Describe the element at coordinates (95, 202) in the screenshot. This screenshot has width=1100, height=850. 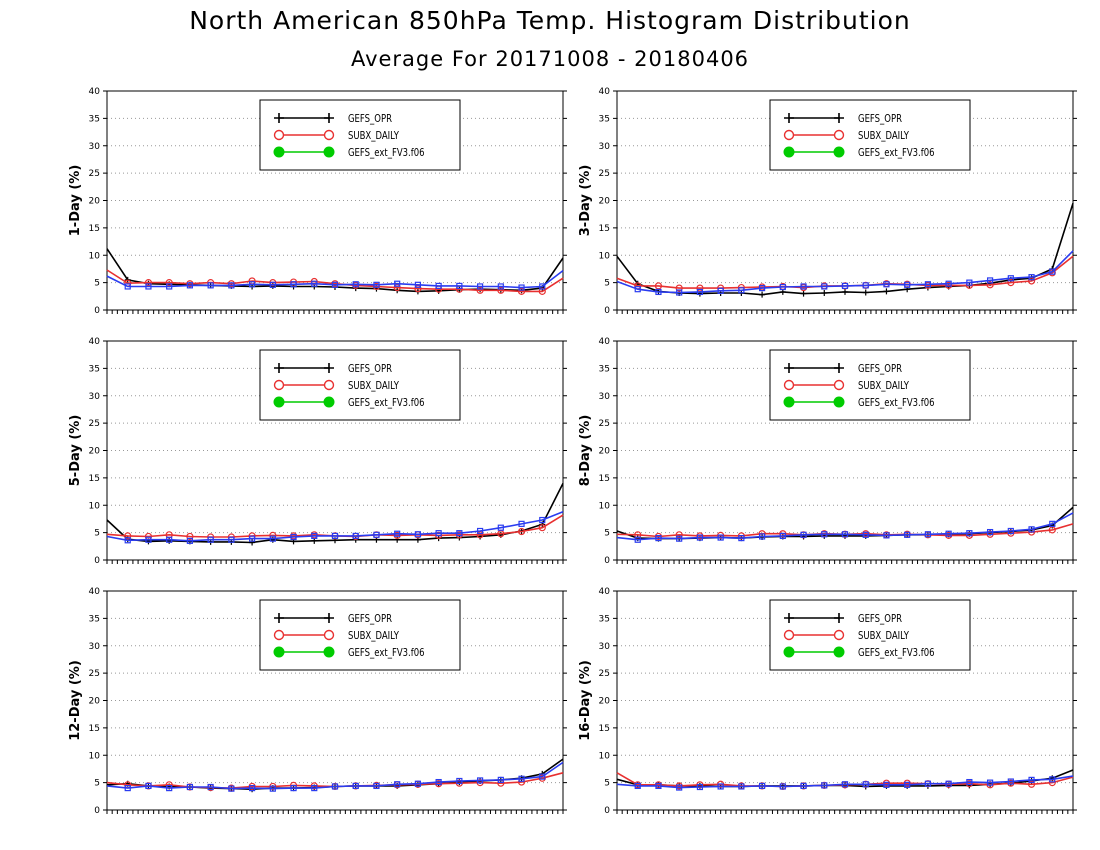
I see `y-tick-label: 20` at that location.